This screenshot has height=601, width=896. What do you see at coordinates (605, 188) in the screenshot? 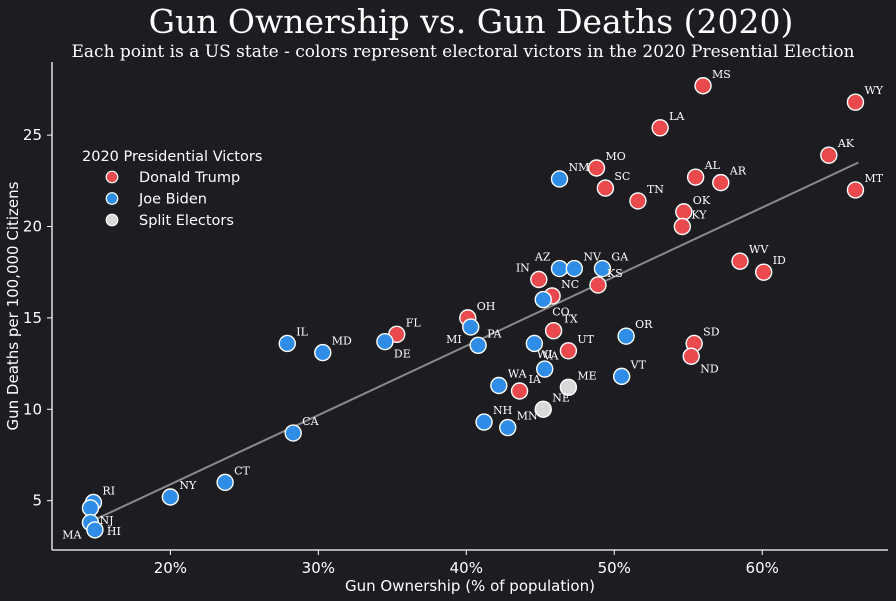
I see `point-sc` at bounding box center [605, 188].